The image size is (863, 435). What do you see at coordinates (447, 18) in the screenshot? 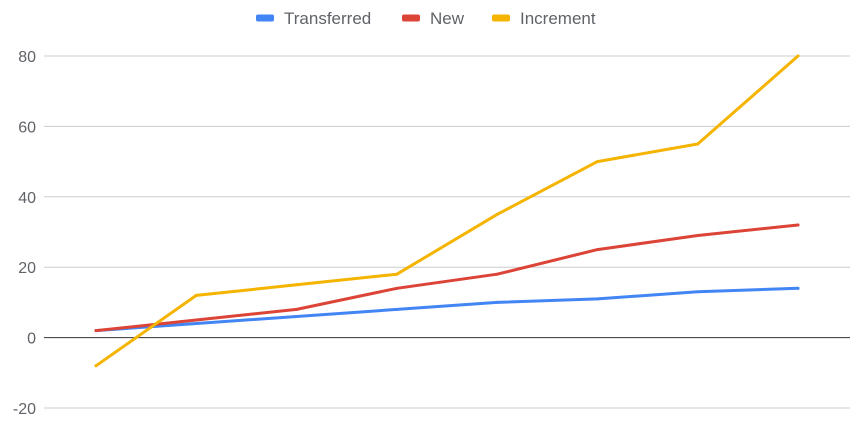
I see `legend-label-new: New` at bounding box center [447, 18].